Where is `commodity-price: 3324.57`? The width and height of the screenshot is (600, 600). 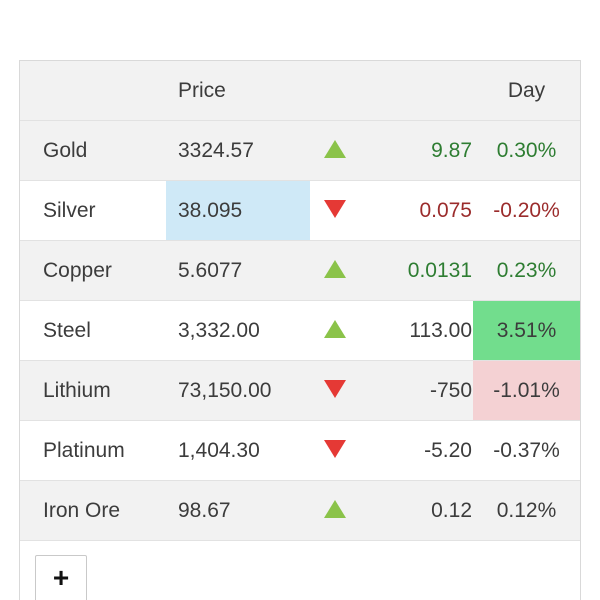
commodity-price: 3324.57 is located at coordinates (216, 150).